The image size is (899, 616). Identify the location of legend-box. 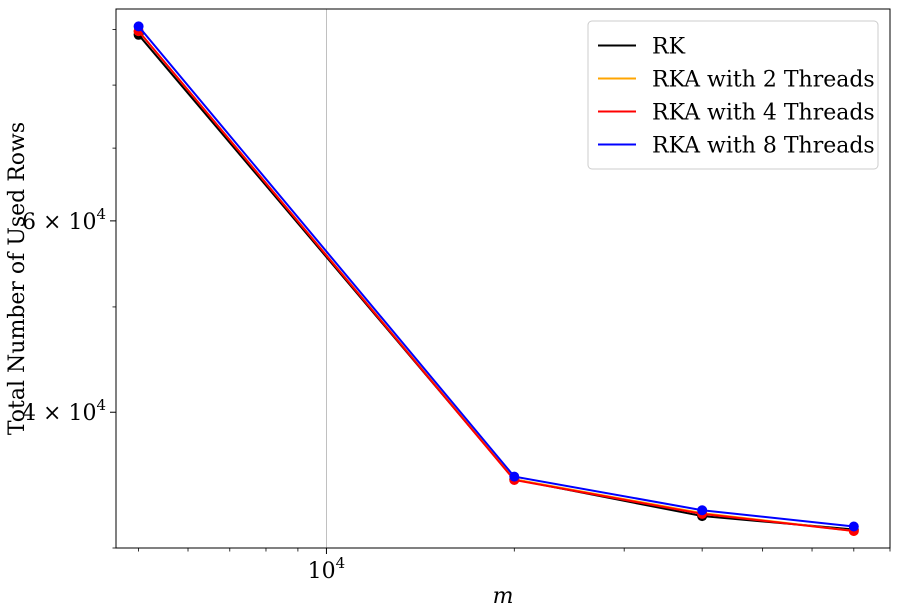
(733, 95).